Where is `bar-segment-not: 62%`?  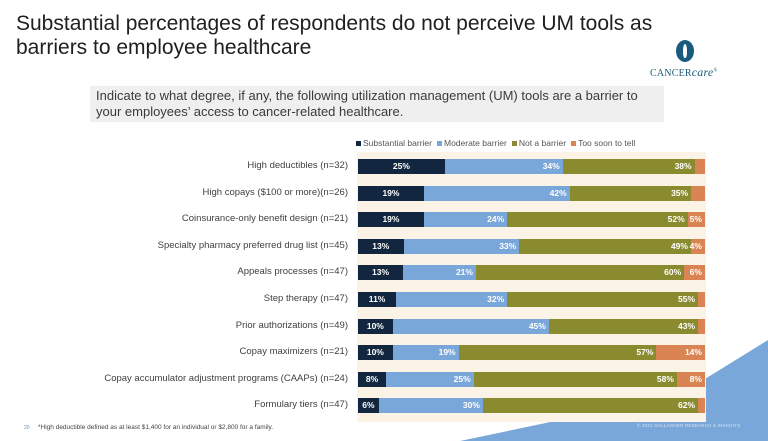
bar-segment-not: 62% is located at coordinates (590, 406).